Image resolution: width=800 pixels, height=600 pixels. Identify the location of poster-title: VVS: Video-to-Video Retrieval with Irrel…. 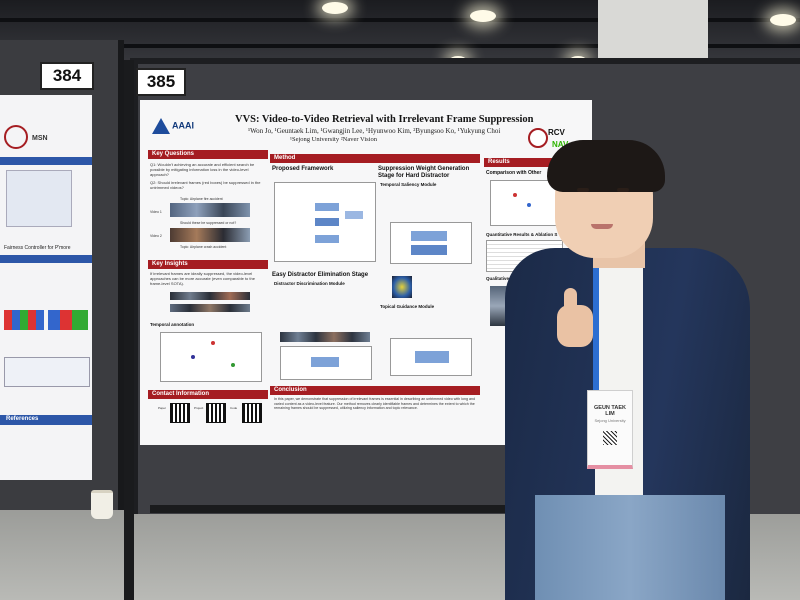
(384, 119).